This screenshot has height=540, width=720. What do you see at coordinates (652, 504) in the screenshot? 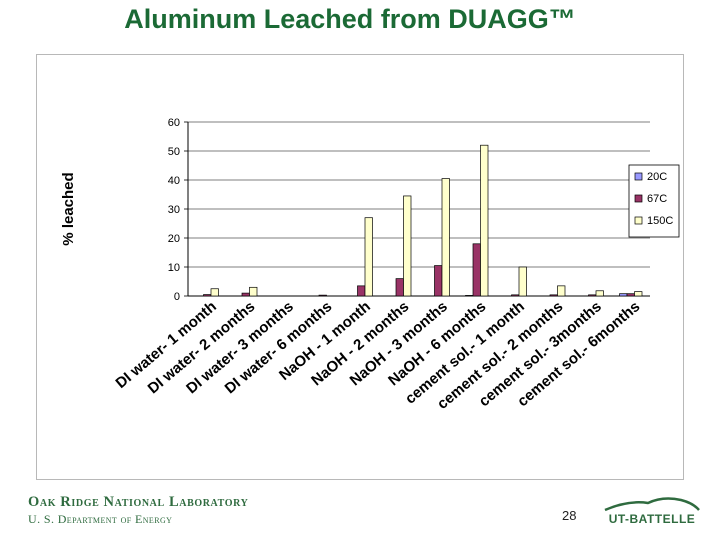
I see `mountain-logo-icon` at bounding box center [652, 504].